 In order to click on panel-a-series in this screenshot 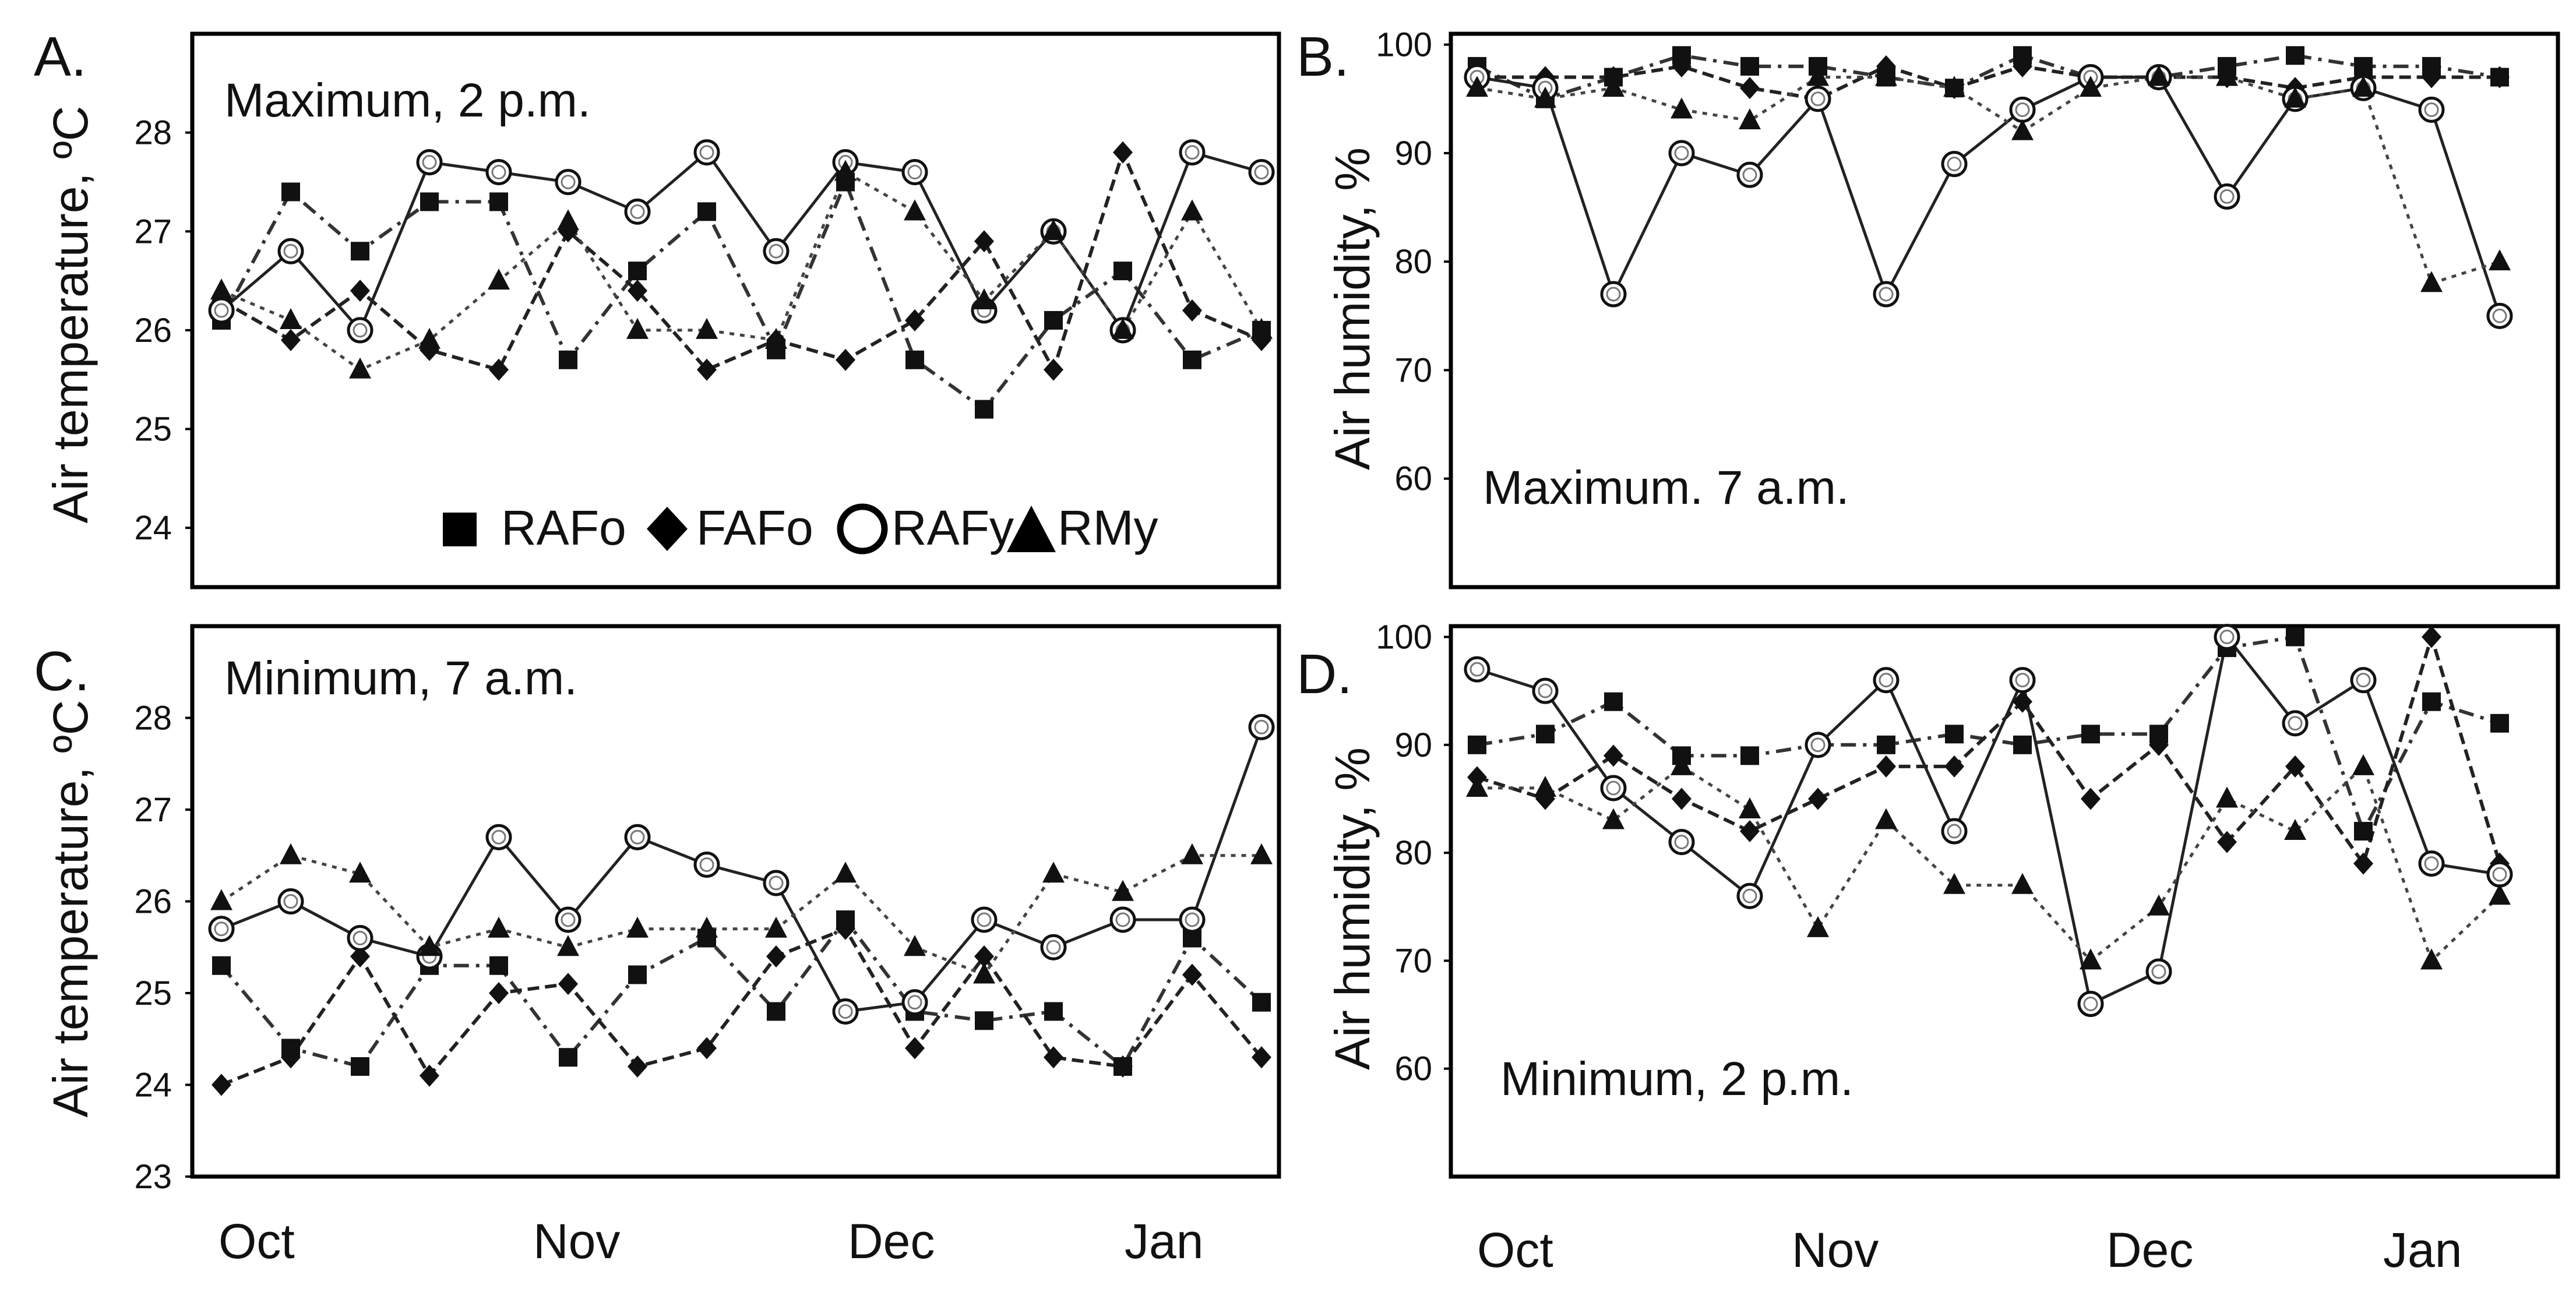, I will do `click(741, 279)`.